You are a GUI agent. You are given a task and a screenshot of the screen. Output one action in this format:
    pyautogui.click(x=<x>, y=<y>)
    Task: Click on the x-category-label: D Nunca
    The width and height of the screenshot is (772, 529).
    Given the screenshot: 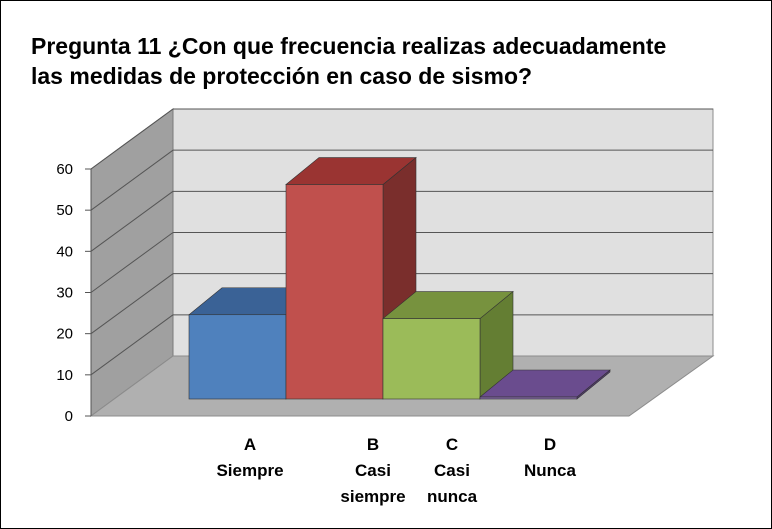 What is the action you would take?
    pyautogui.click(x=550, y=457)
    